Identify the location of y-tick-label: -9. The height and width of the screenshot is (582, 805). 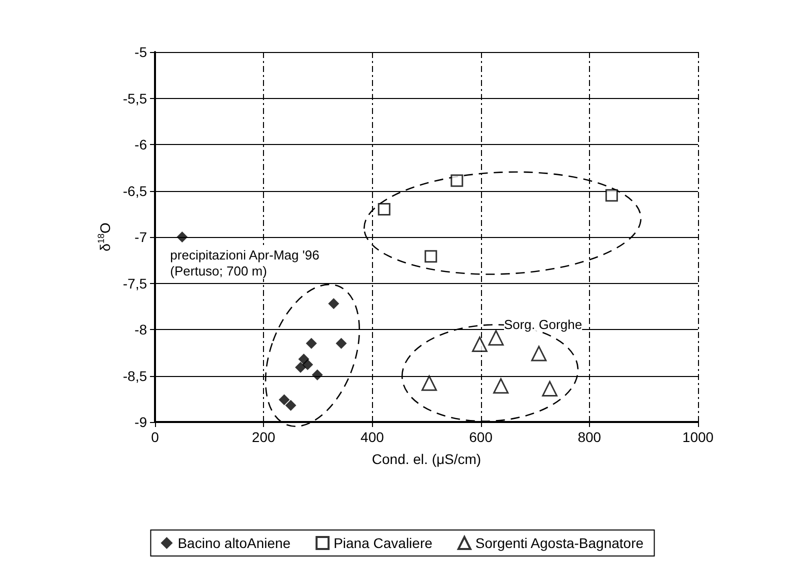
(141, 422).